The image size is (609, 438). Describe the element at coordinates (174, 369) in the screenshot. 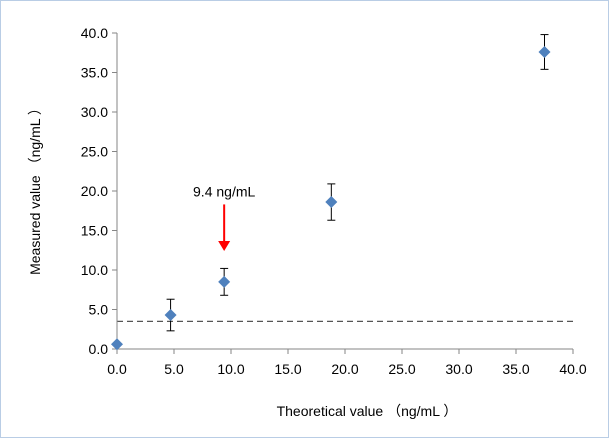

I see `x-tick-label: 5.0` at that location.